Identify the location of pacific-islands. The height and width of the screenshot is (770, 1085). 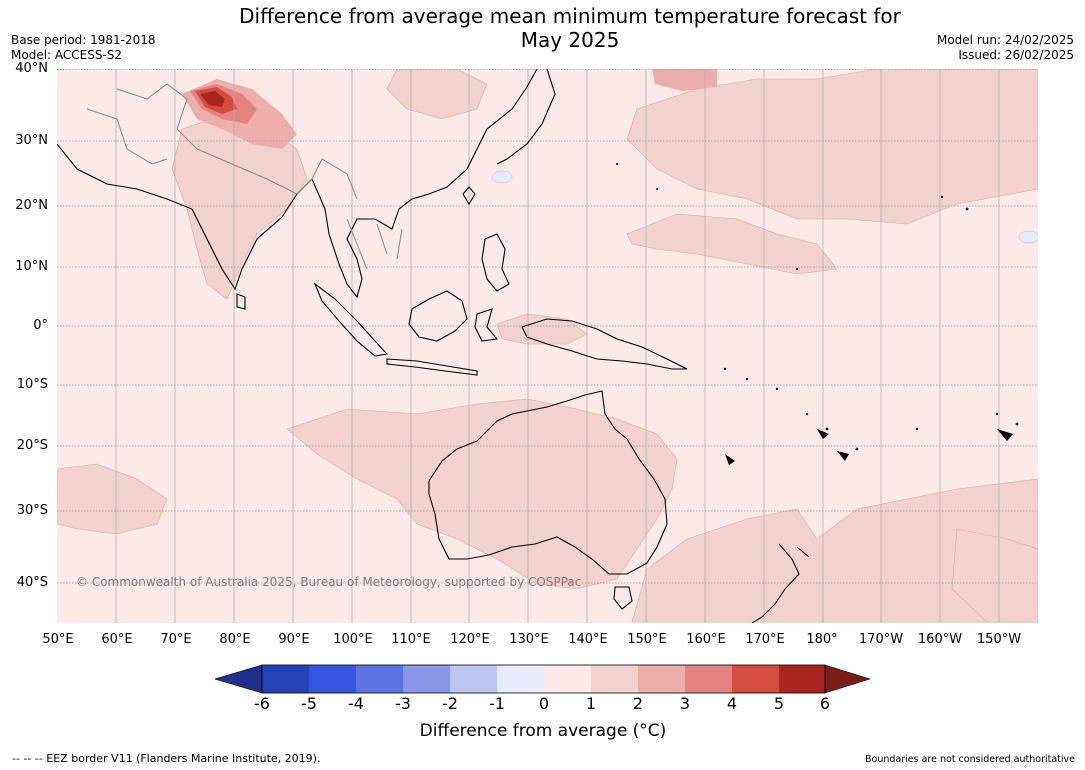
(817, 314).